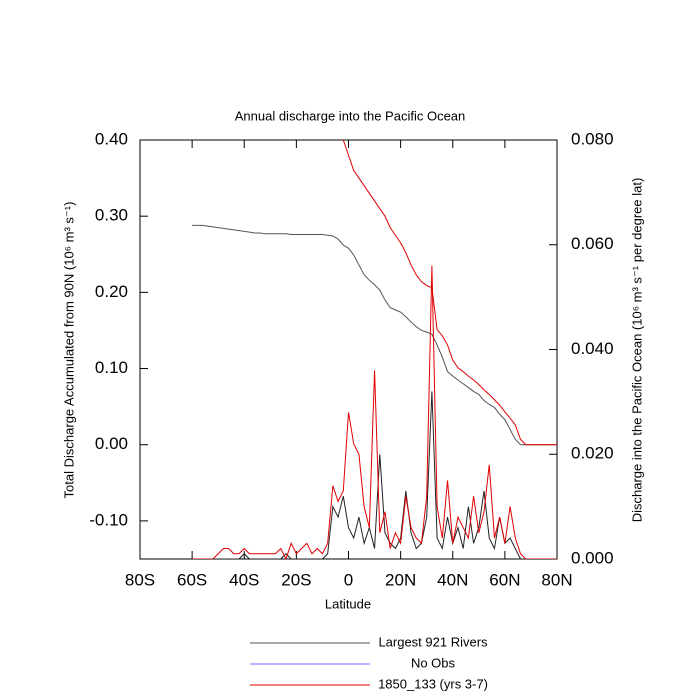 The image size is (700, 700). Describe the element at coordinates (433, 662) in the screenshot. I see `legend-label: No Obs` at that location.